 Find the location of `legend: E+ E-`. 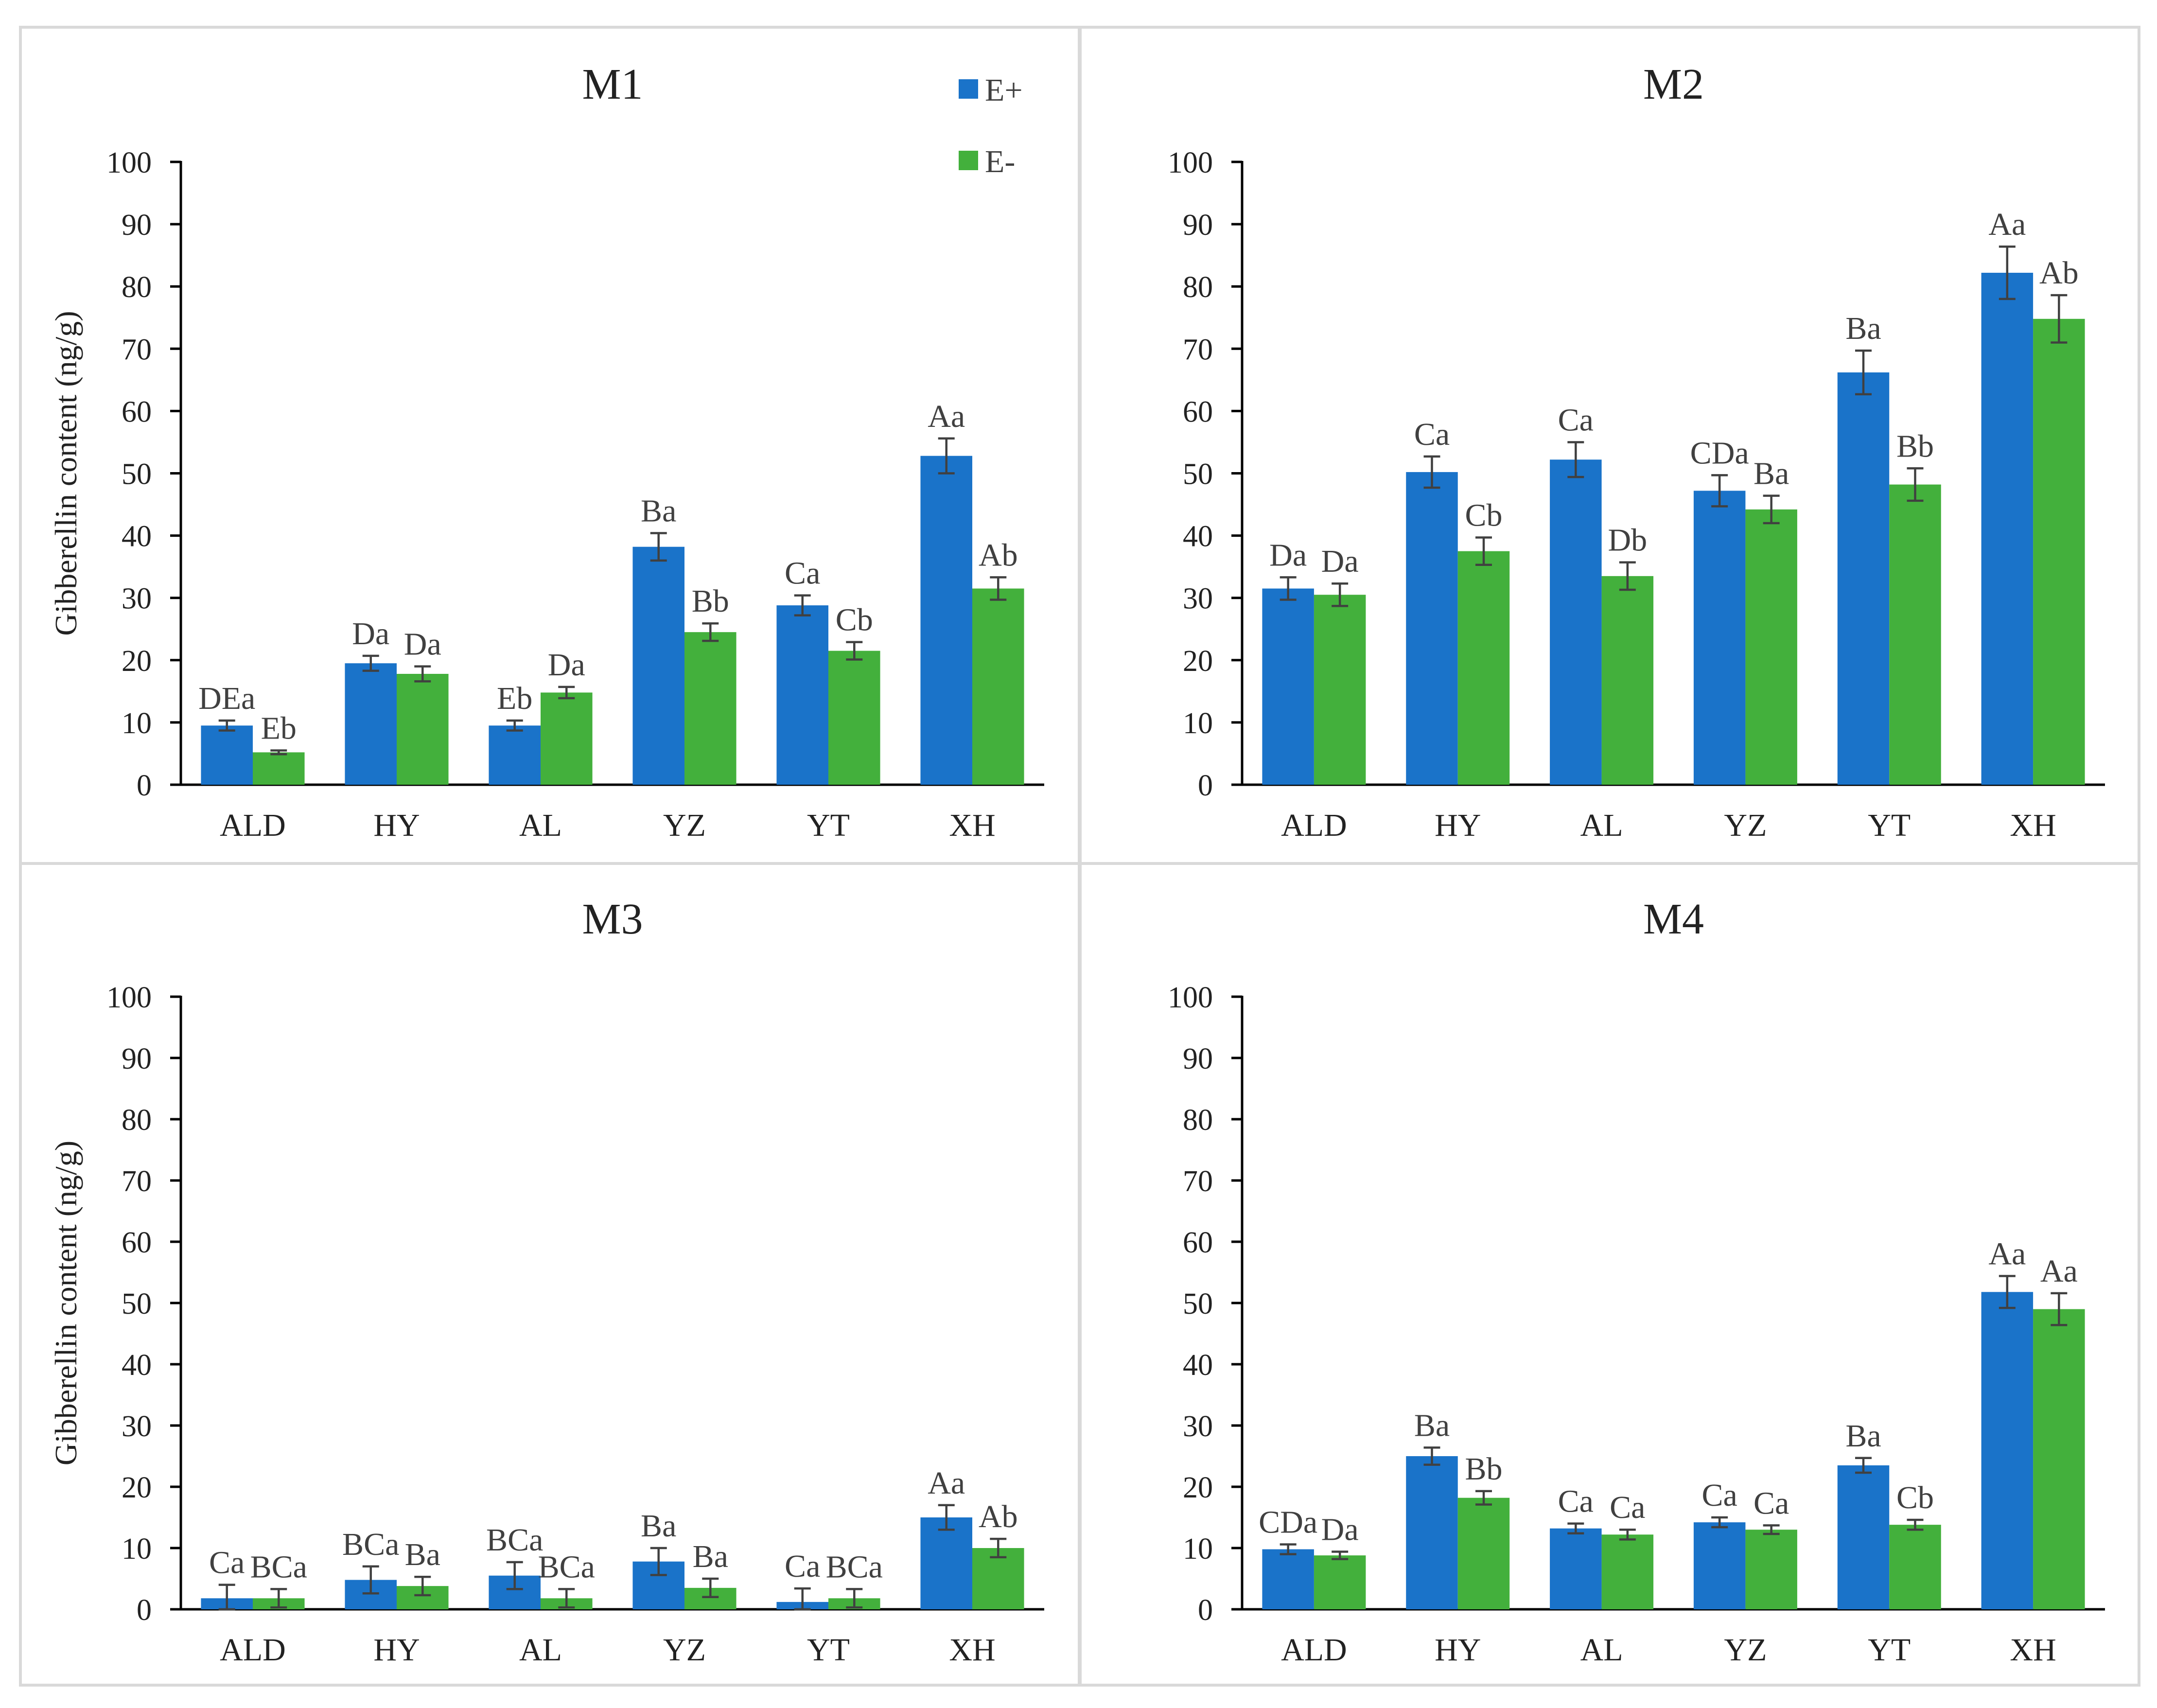

legend: E+ E- is located at coordinates (991, 125).